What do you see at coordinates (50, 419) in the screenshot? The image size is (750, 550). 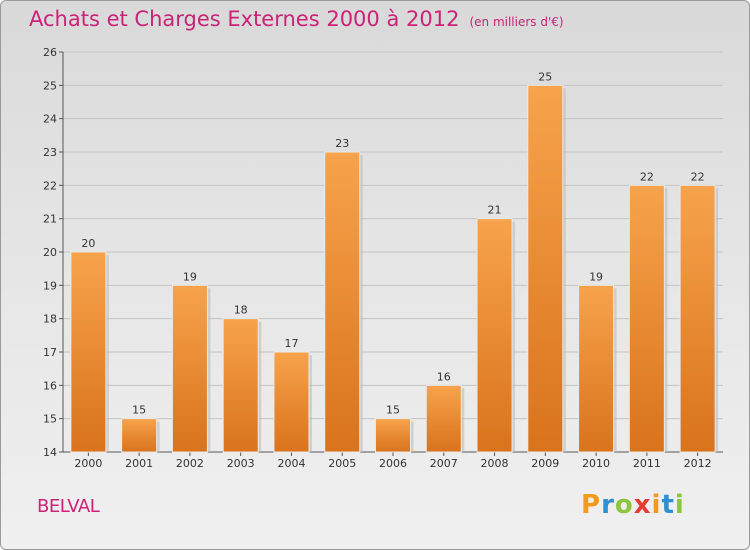 I see `y-tick-label: 15` at bounding box center [50, 419].